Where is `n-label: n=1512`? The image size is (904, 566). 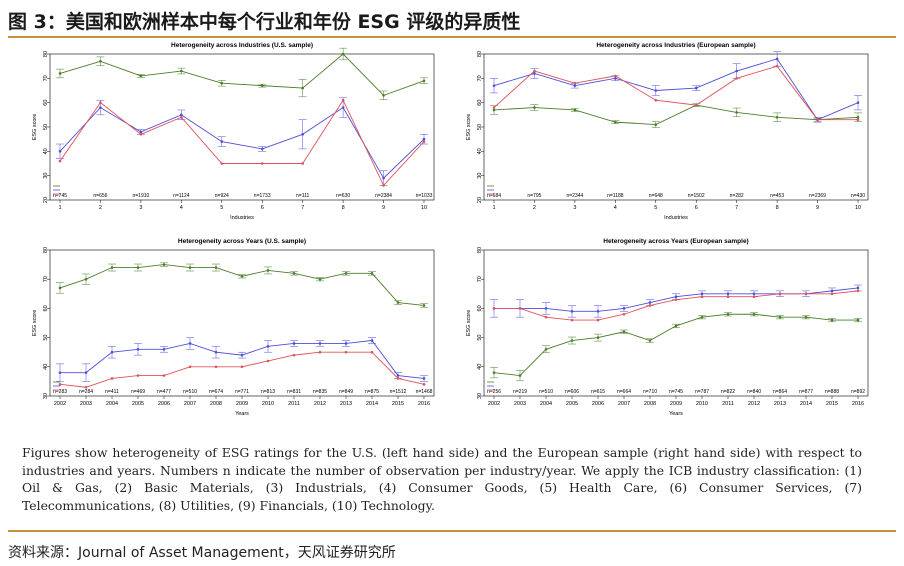 n-label: n=1512 is located at coordinates (398, 392).